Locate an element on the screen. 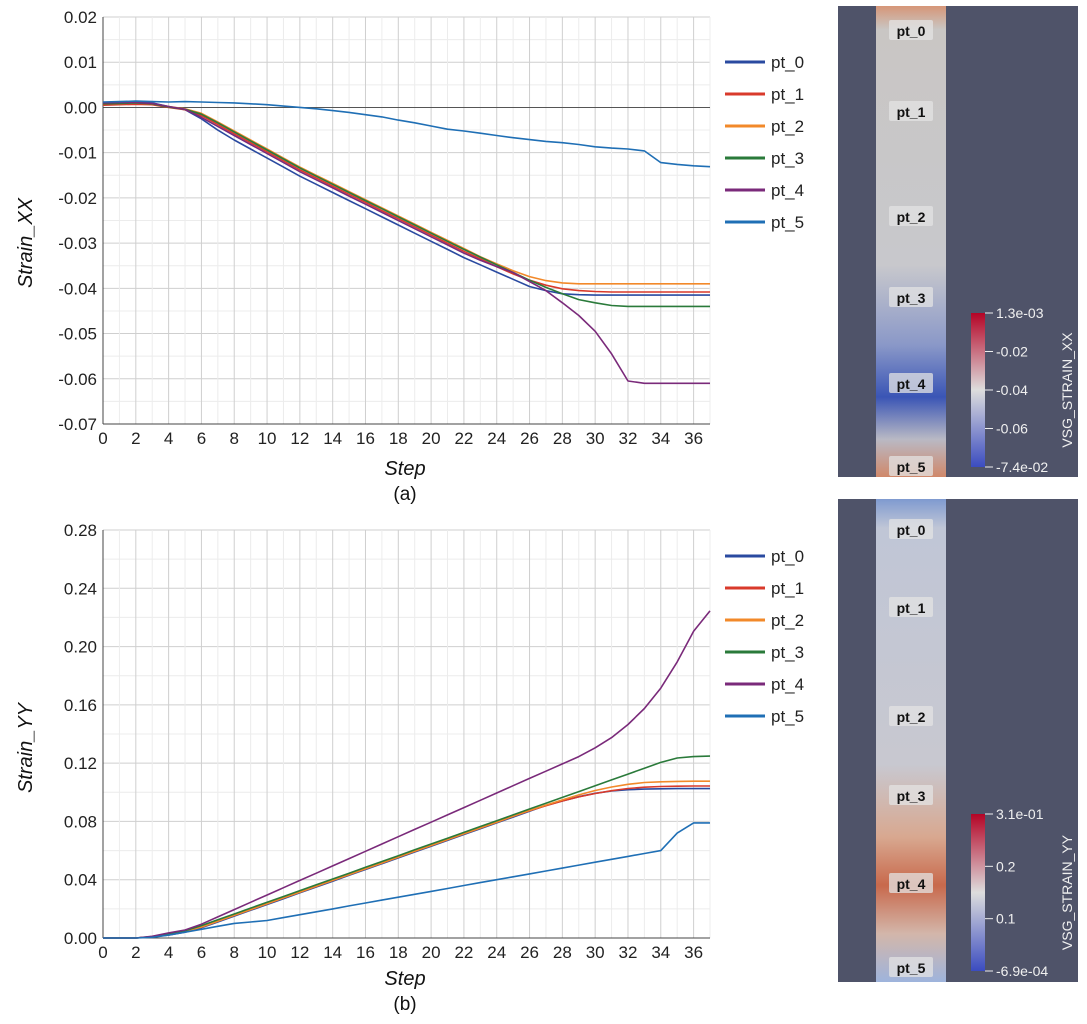 This screenshot has width=1087, height=1024. colorbar-label: 3.1e-01 is located at coordinates (1020, 814).